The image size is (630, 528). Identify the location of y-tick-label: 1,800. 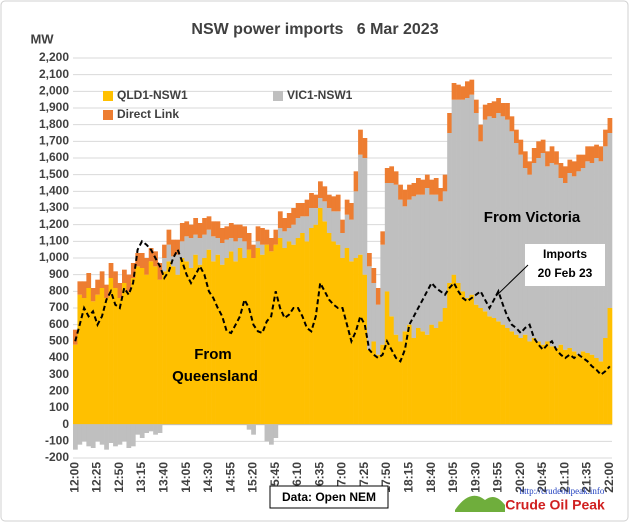
(54, 124).